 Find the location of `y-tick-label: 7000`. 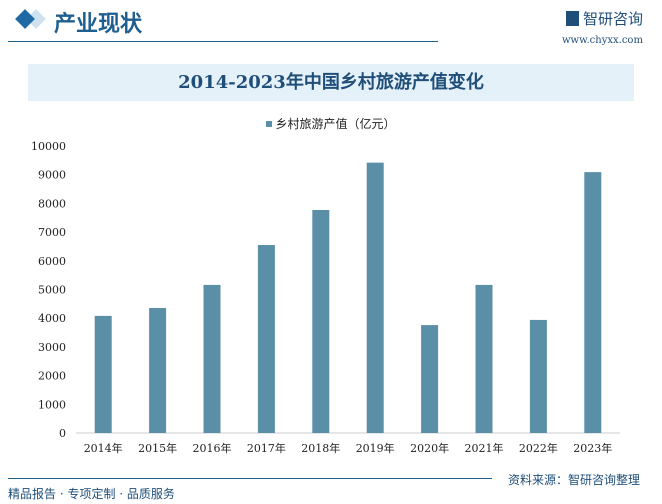

y-tick-label: 7000 is located at coordinates (52, 232).